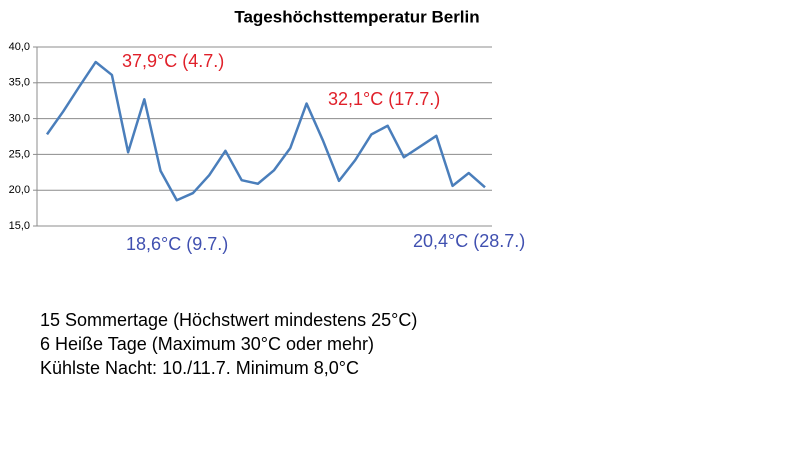 The height and width of the screenshot is (450, 800). Describe the element at coordinates (177, 244) in the screenshot. I see `annotation: 18,6°C (9.7.)` at that location.